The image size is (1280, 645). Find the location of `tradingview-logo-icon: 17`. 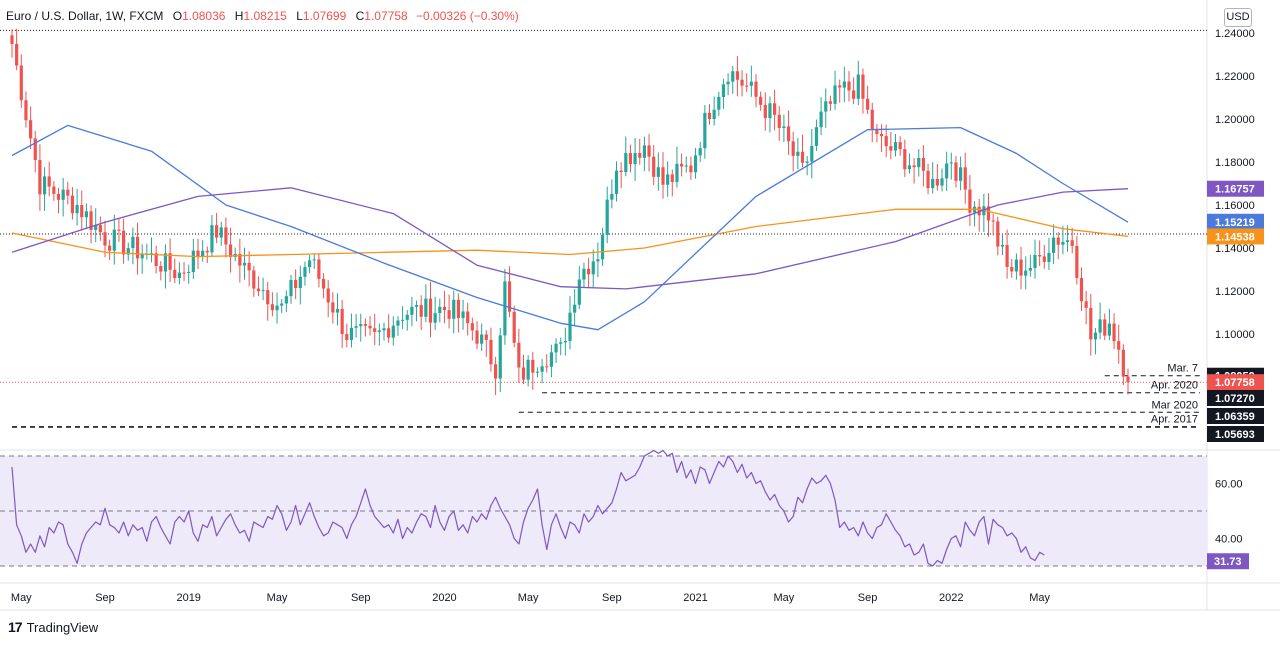

tradingview-logo-icon: 17 is located at coordinates (15, 627).